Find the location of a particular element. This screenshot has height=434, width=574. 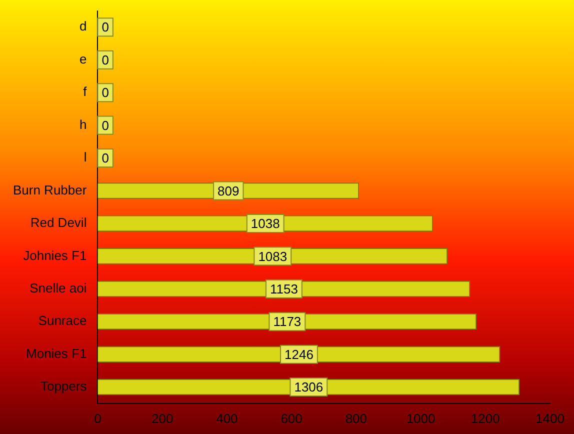

data-label: 1246 is located at coordinates (299, 354).